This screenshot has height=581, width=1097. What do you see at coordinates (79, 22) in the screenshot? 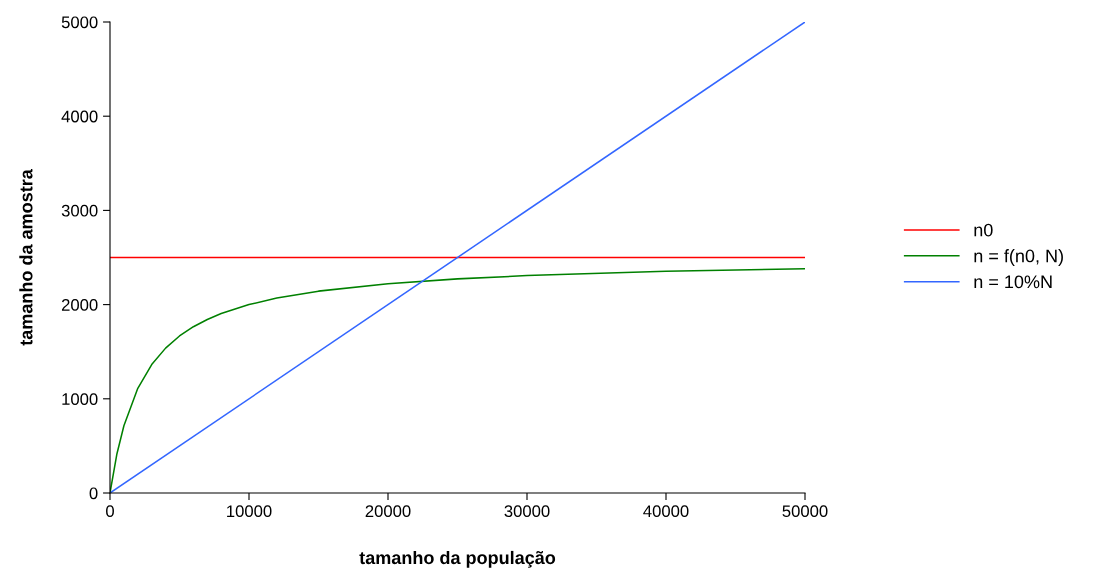
I see `y-tick-label: 5000` at bounding box center [79, 22].